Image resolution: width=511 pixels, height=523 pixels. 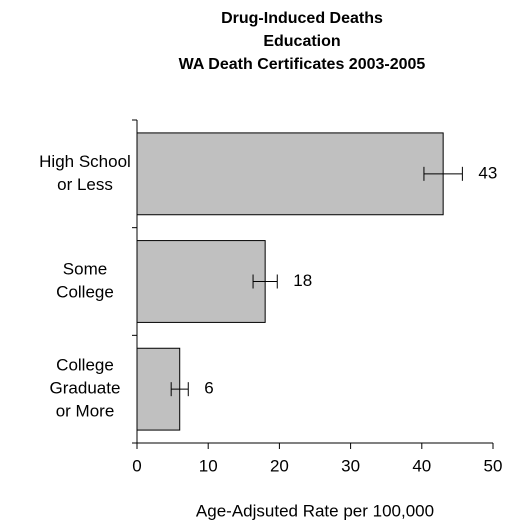 I want to click on x-tick-label: 30, so click(x=350, y=465).